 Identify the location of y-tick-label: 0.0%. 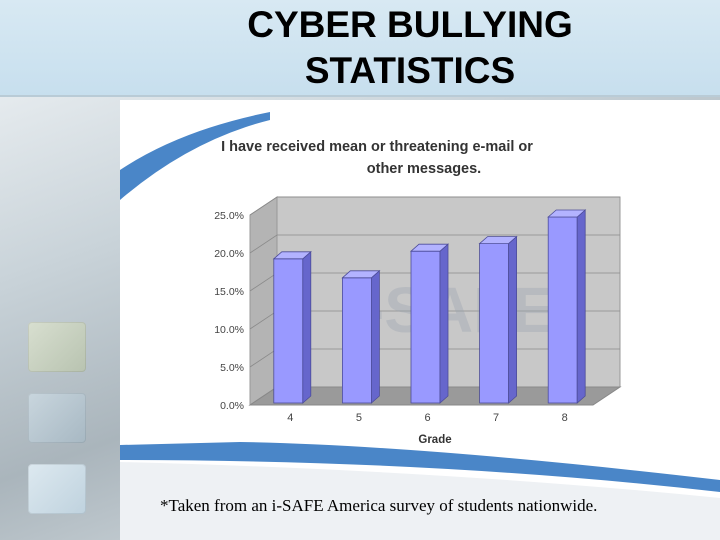
(232, 406).